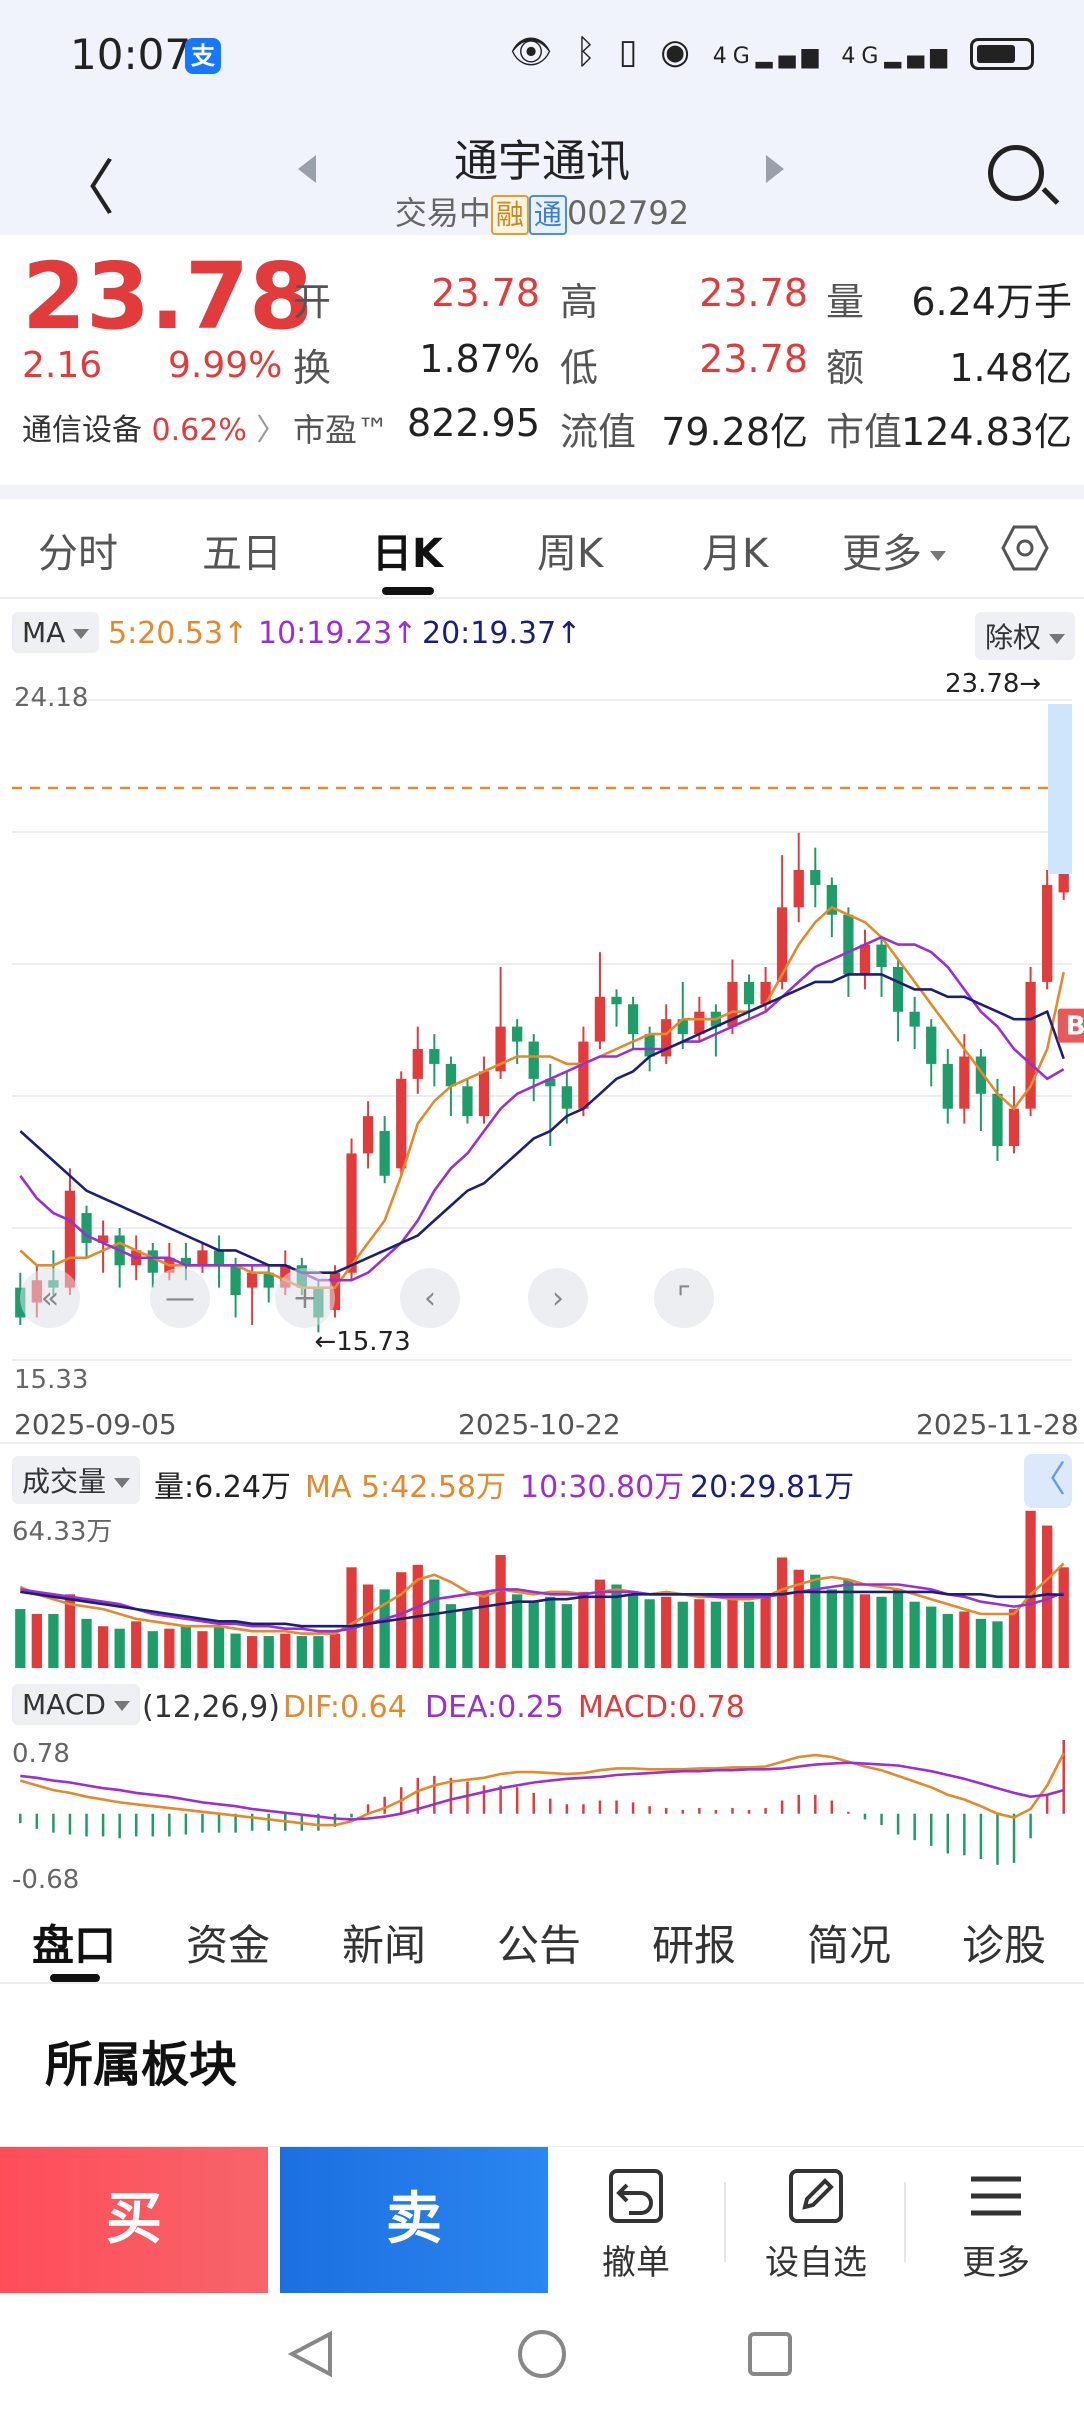 This screenshot has height=2412, width=1084. Describe the element at coordinates (76, 1480) in the screenshot. I see `volume-selector: 成交量` at that location.